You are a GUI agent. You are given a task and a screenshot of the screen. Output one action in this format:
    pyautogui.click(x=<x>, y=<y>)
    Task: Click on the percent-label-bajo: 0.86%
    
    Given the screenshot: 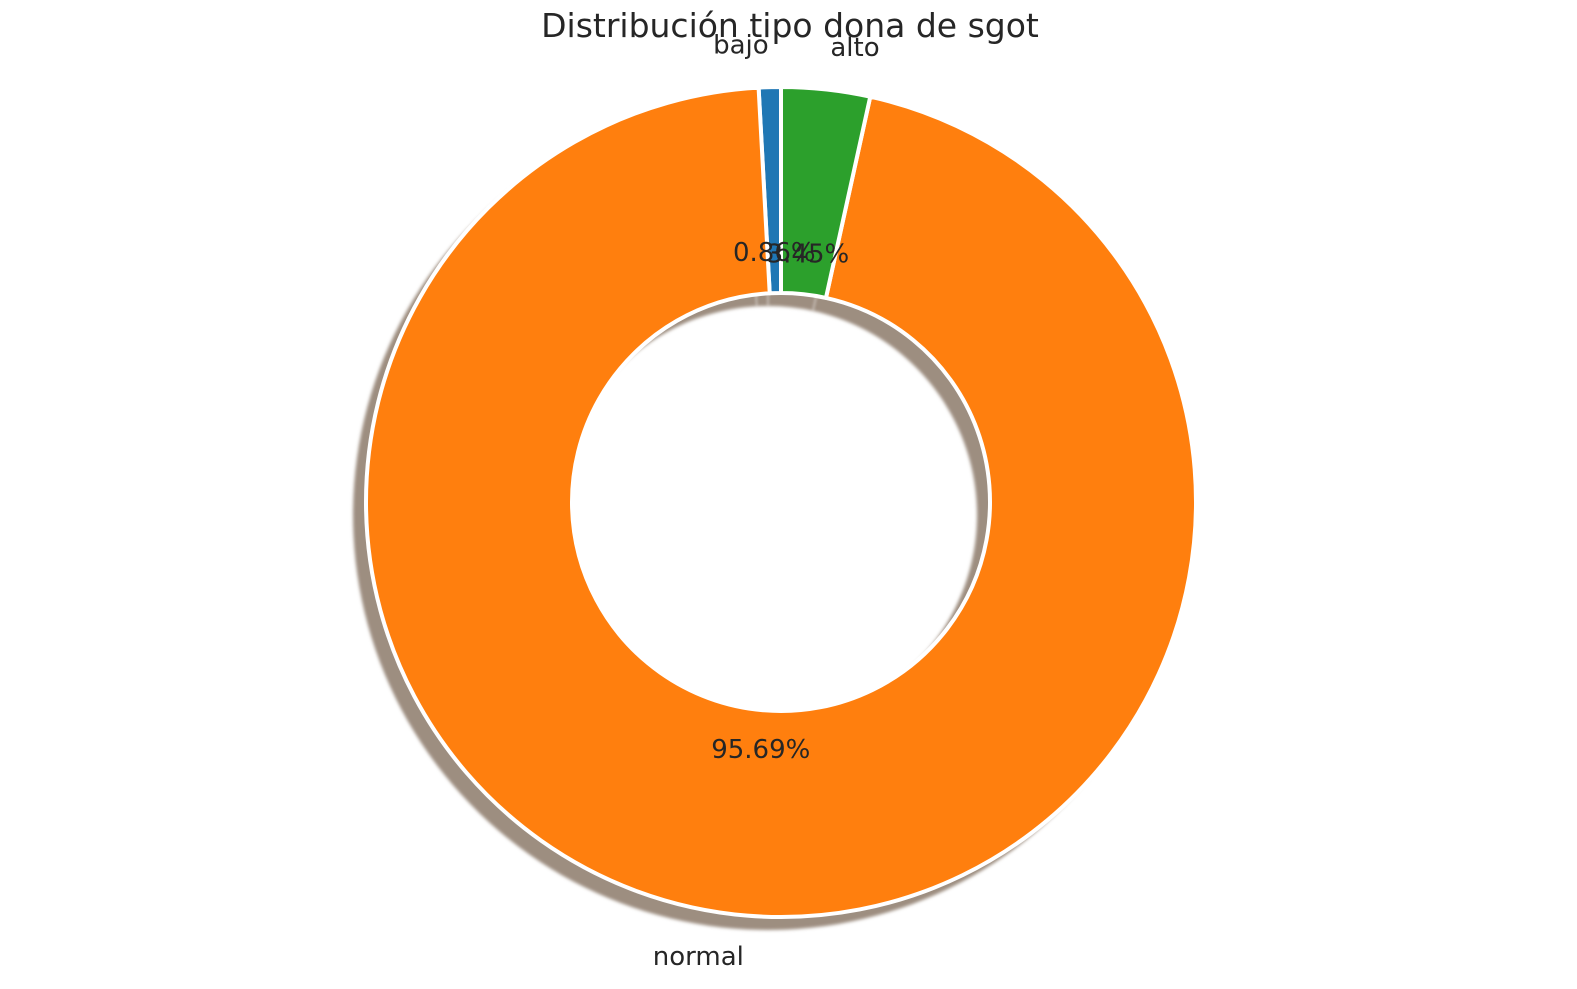 What is the action you would take?
    pyautogui.click(x=774, y=253)
    